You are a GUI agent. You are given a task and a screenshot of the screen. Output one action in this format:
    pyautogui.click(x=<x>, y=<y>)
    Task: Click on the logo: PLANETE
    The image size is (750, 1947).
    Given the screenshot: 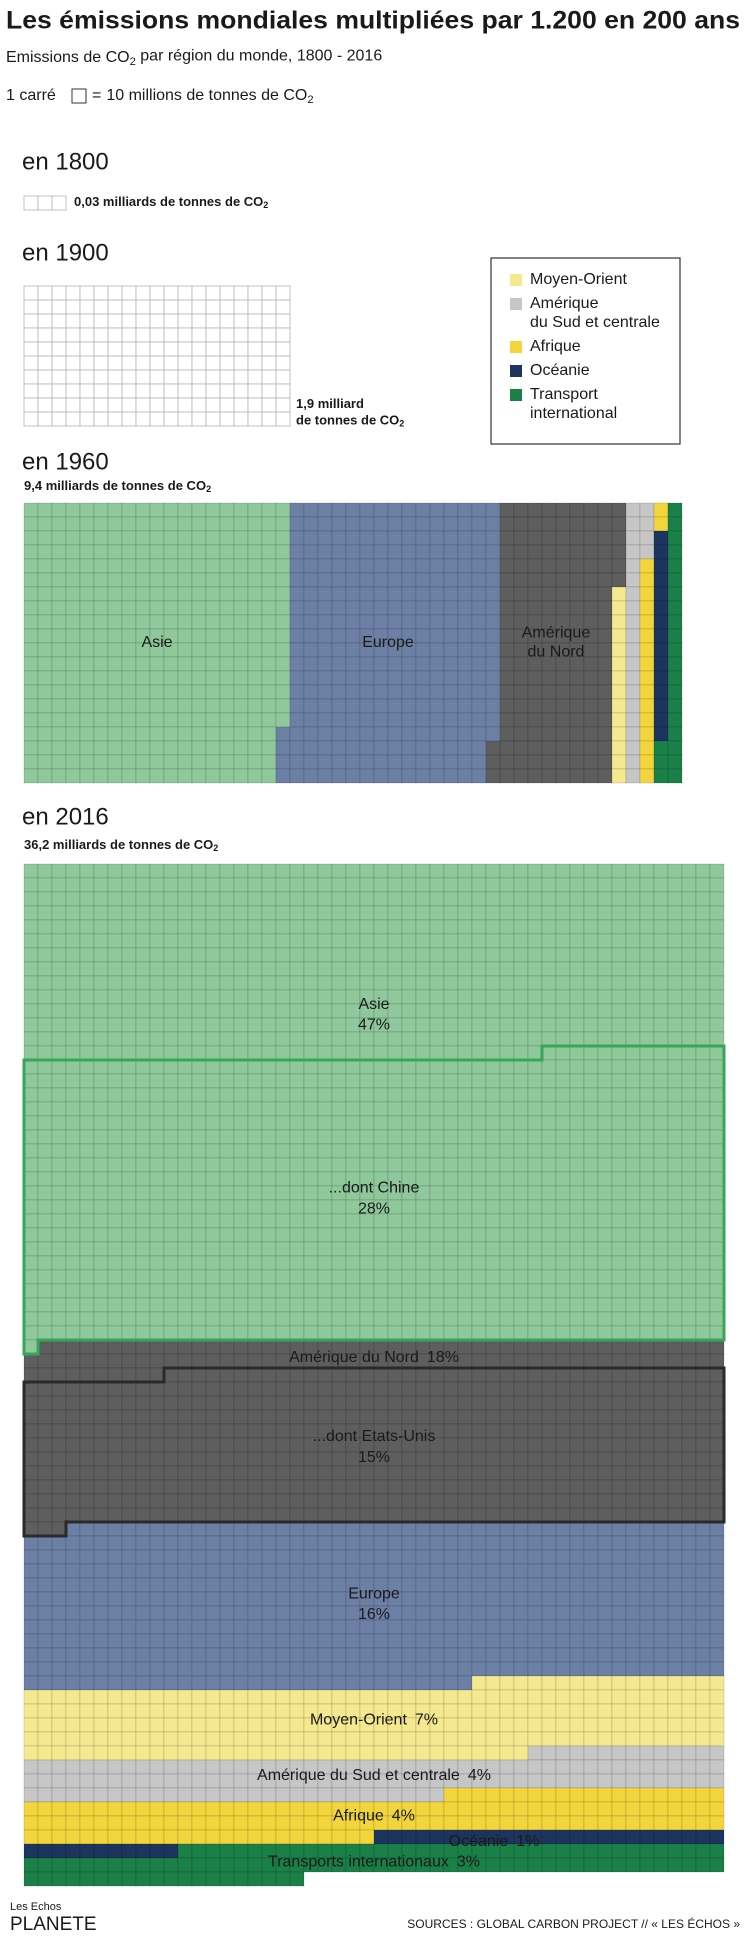 What is the action you would take?
    pyautogui.click(x=53, y=1924)
    